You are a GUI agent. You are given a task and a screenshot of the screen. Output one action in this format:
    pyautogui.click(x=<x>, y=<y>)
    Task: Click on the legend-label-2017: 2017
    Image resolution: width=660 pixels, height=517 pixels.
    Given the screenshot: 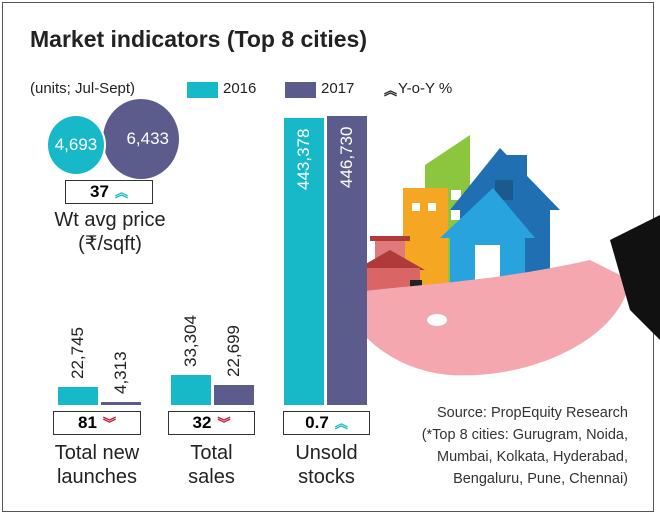 What is the action you would take?
    pyautogui.click(x=338, y=88)
    